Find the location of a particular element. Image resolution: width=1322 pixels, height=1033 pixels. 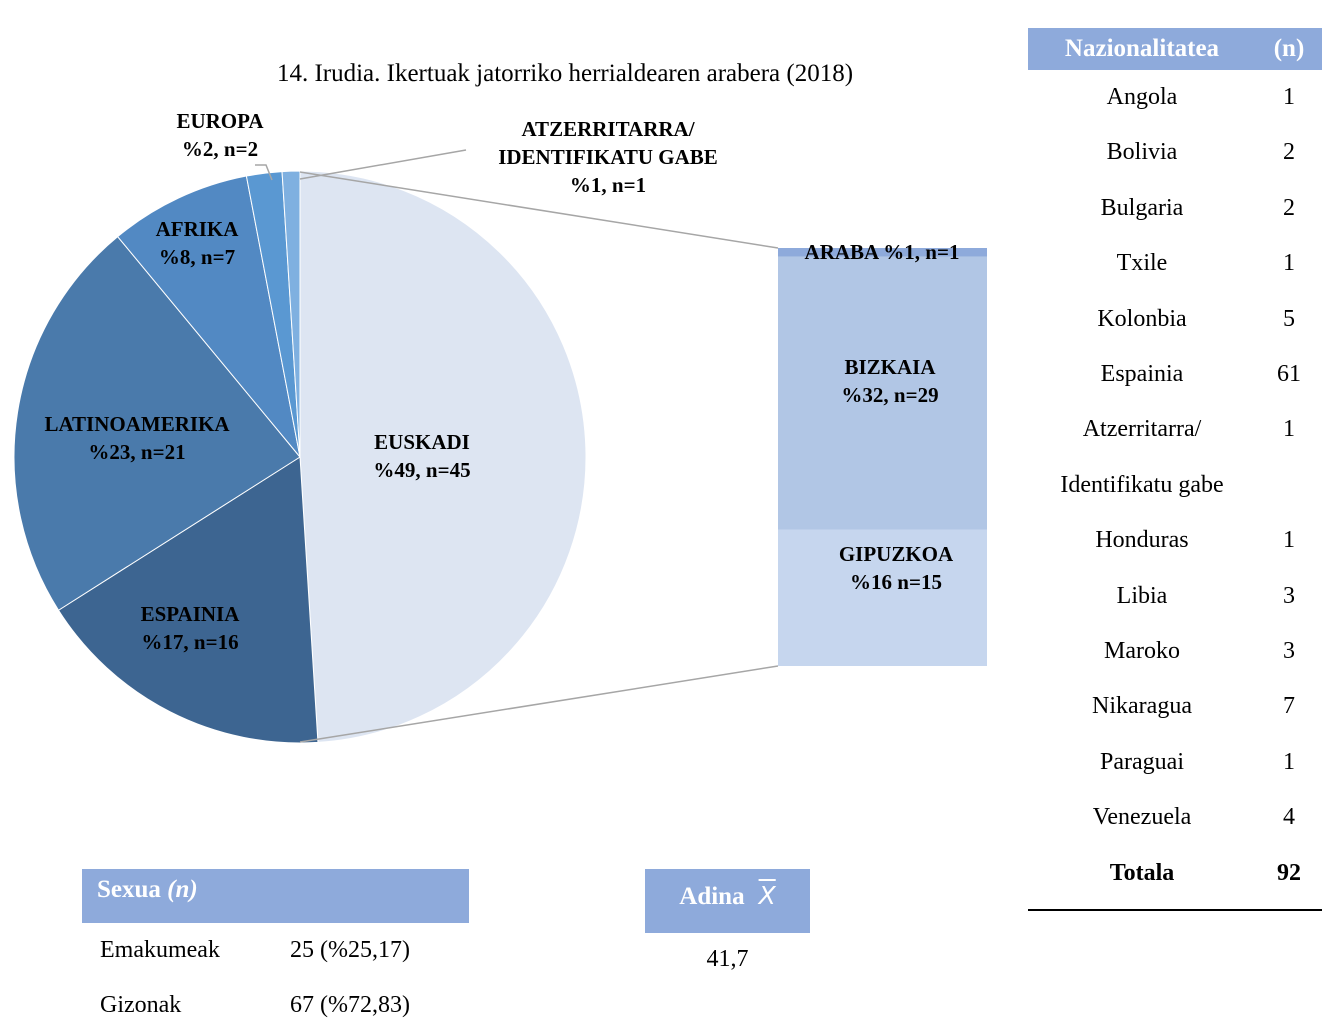

label-name: BIZKAIA is located at coordinates (890, 367).